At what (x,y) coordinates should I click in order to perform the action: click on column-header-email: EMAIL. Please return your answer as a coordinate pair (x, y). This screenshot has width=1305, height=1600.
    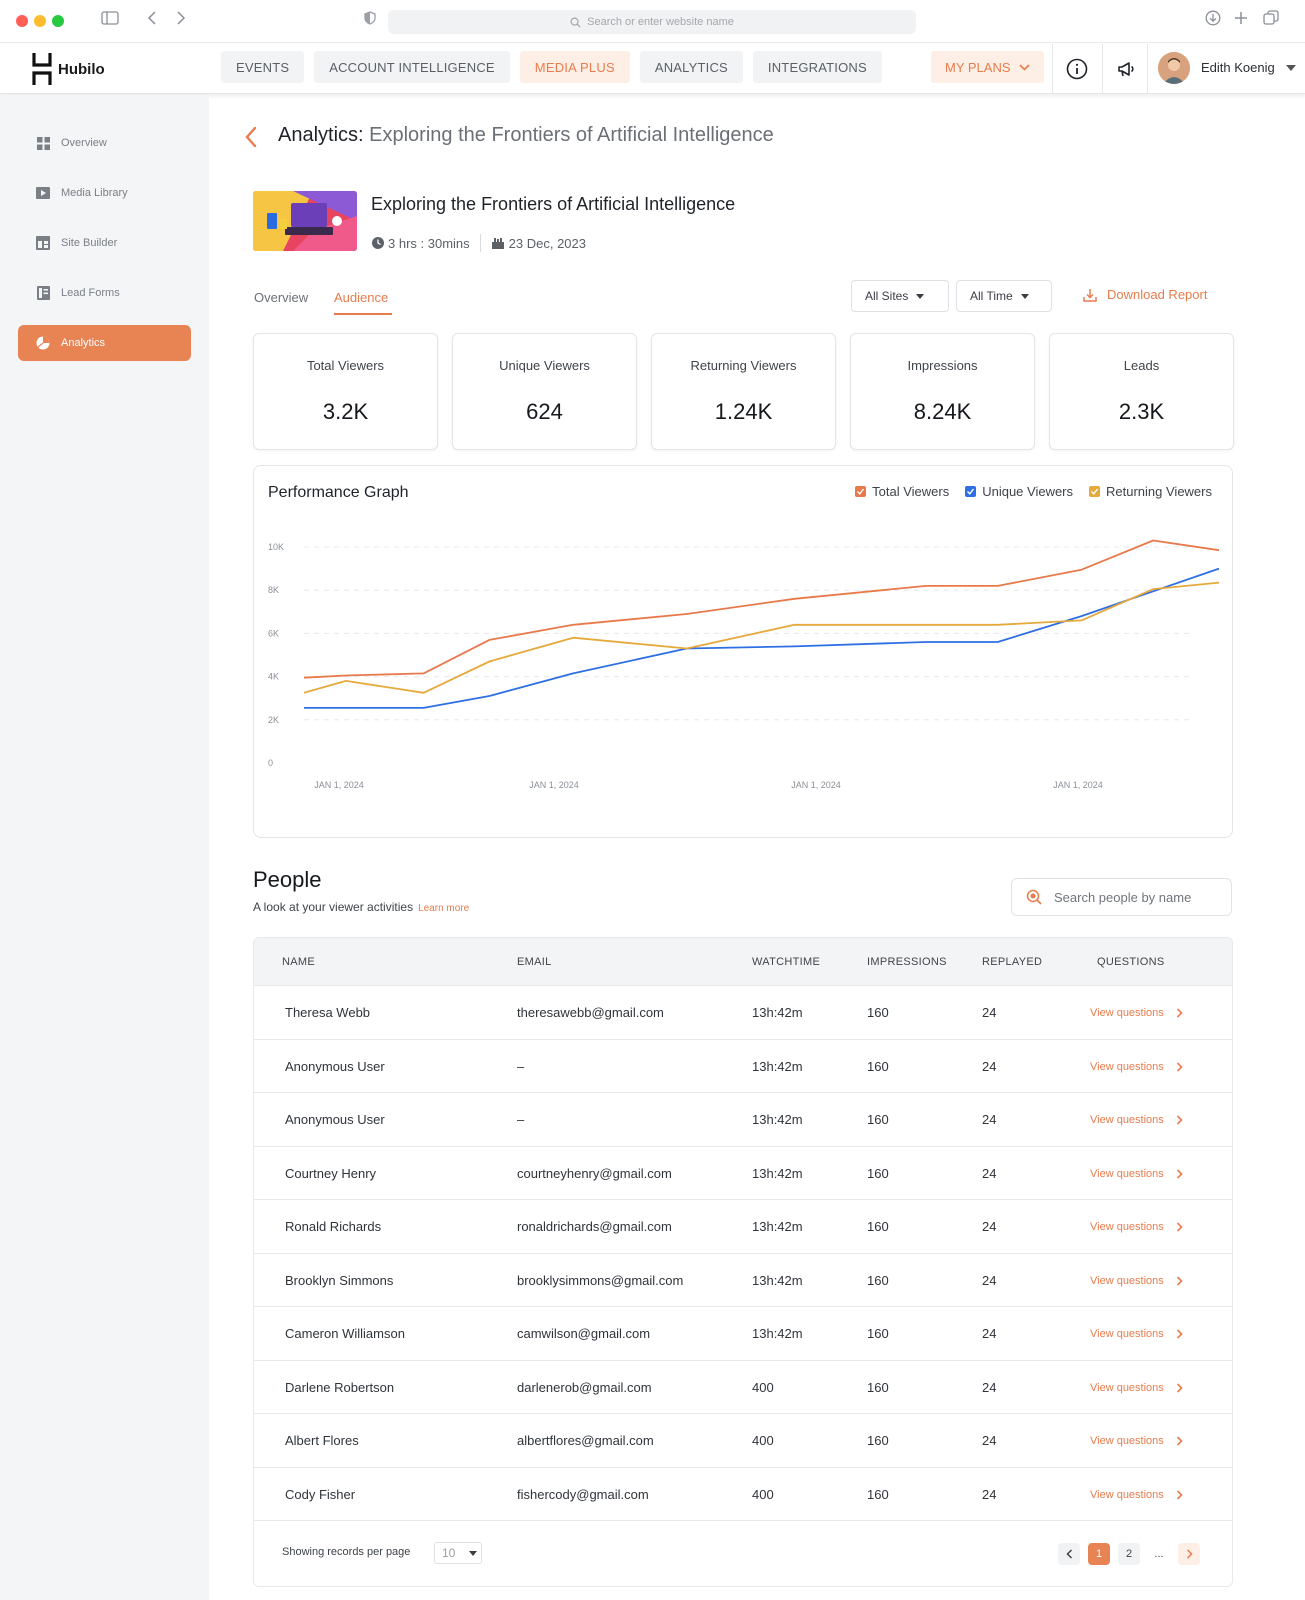
    Looking at the image, I should click on (534, 962).